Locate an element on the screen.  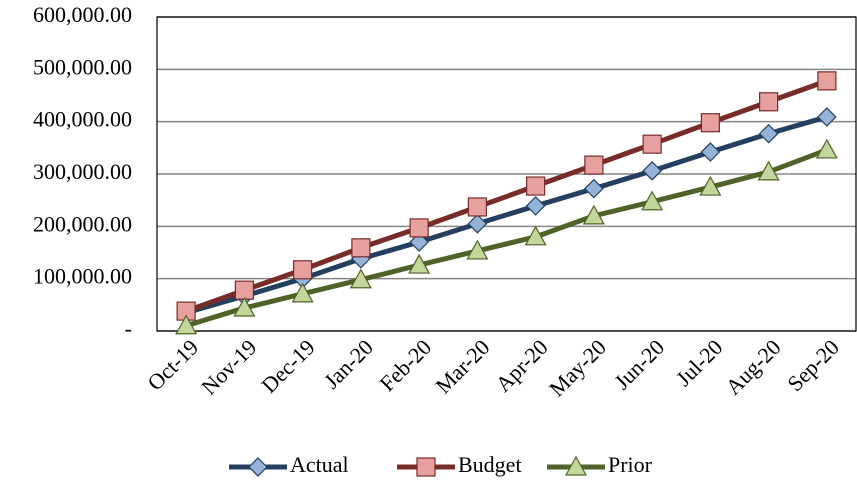
y-tick-label: 200,000.00 is located at coordinates (82, 223).